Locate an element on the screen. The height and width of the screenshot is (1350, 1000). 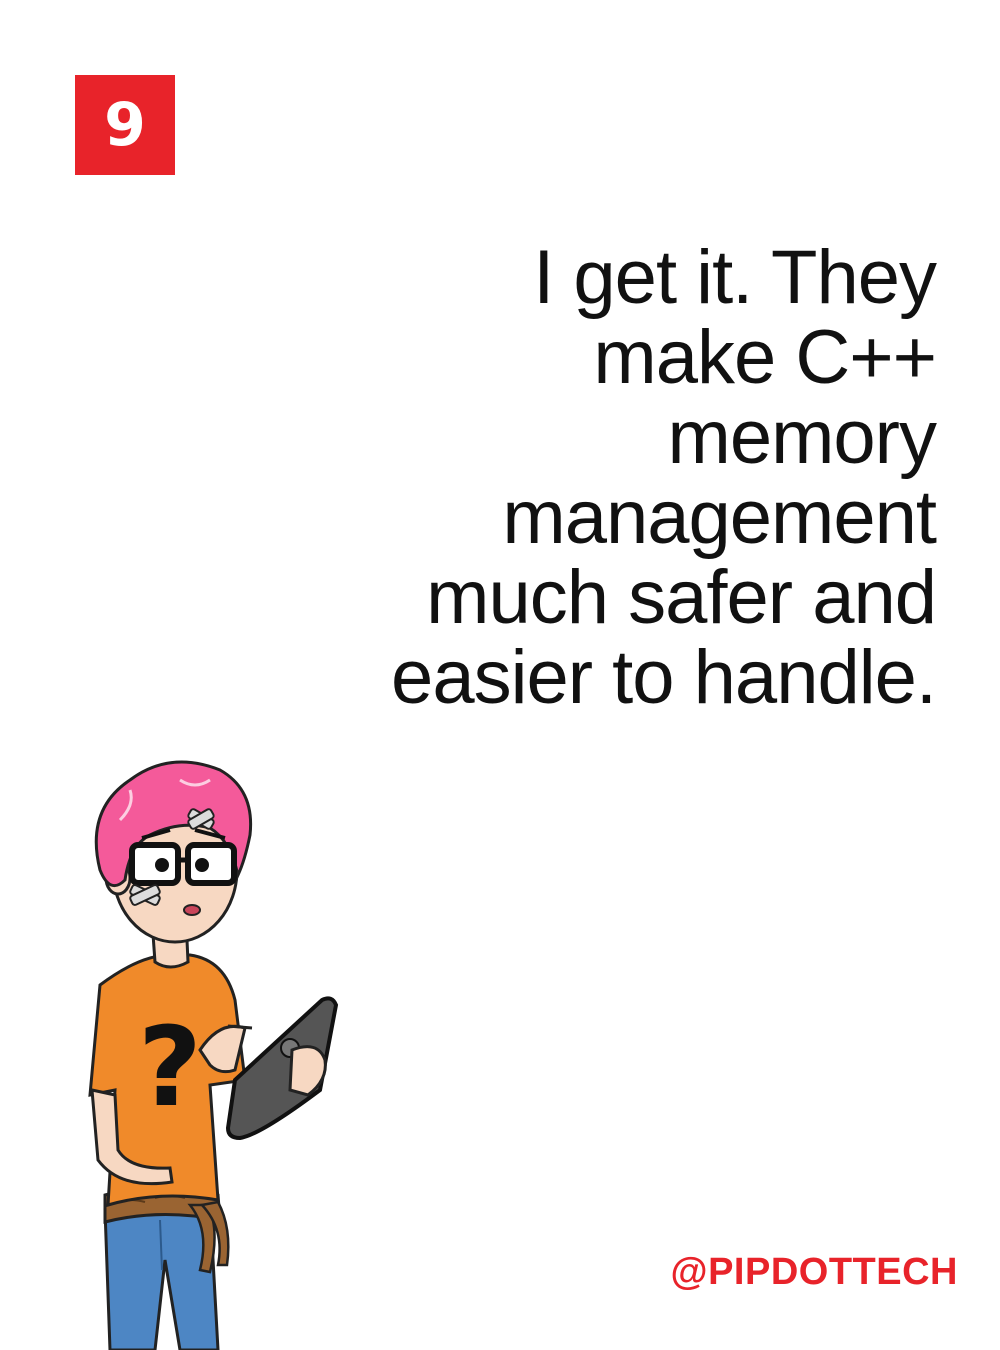
quote-line: make C++ is located at coordinates (765, 357).